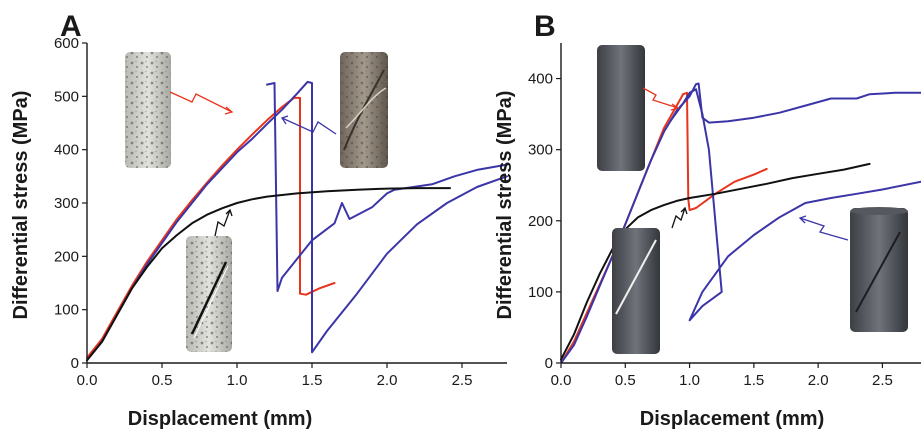  I want to click on y-tick-labels: 0 100 200 300 400 500 600, so click(66, 203).